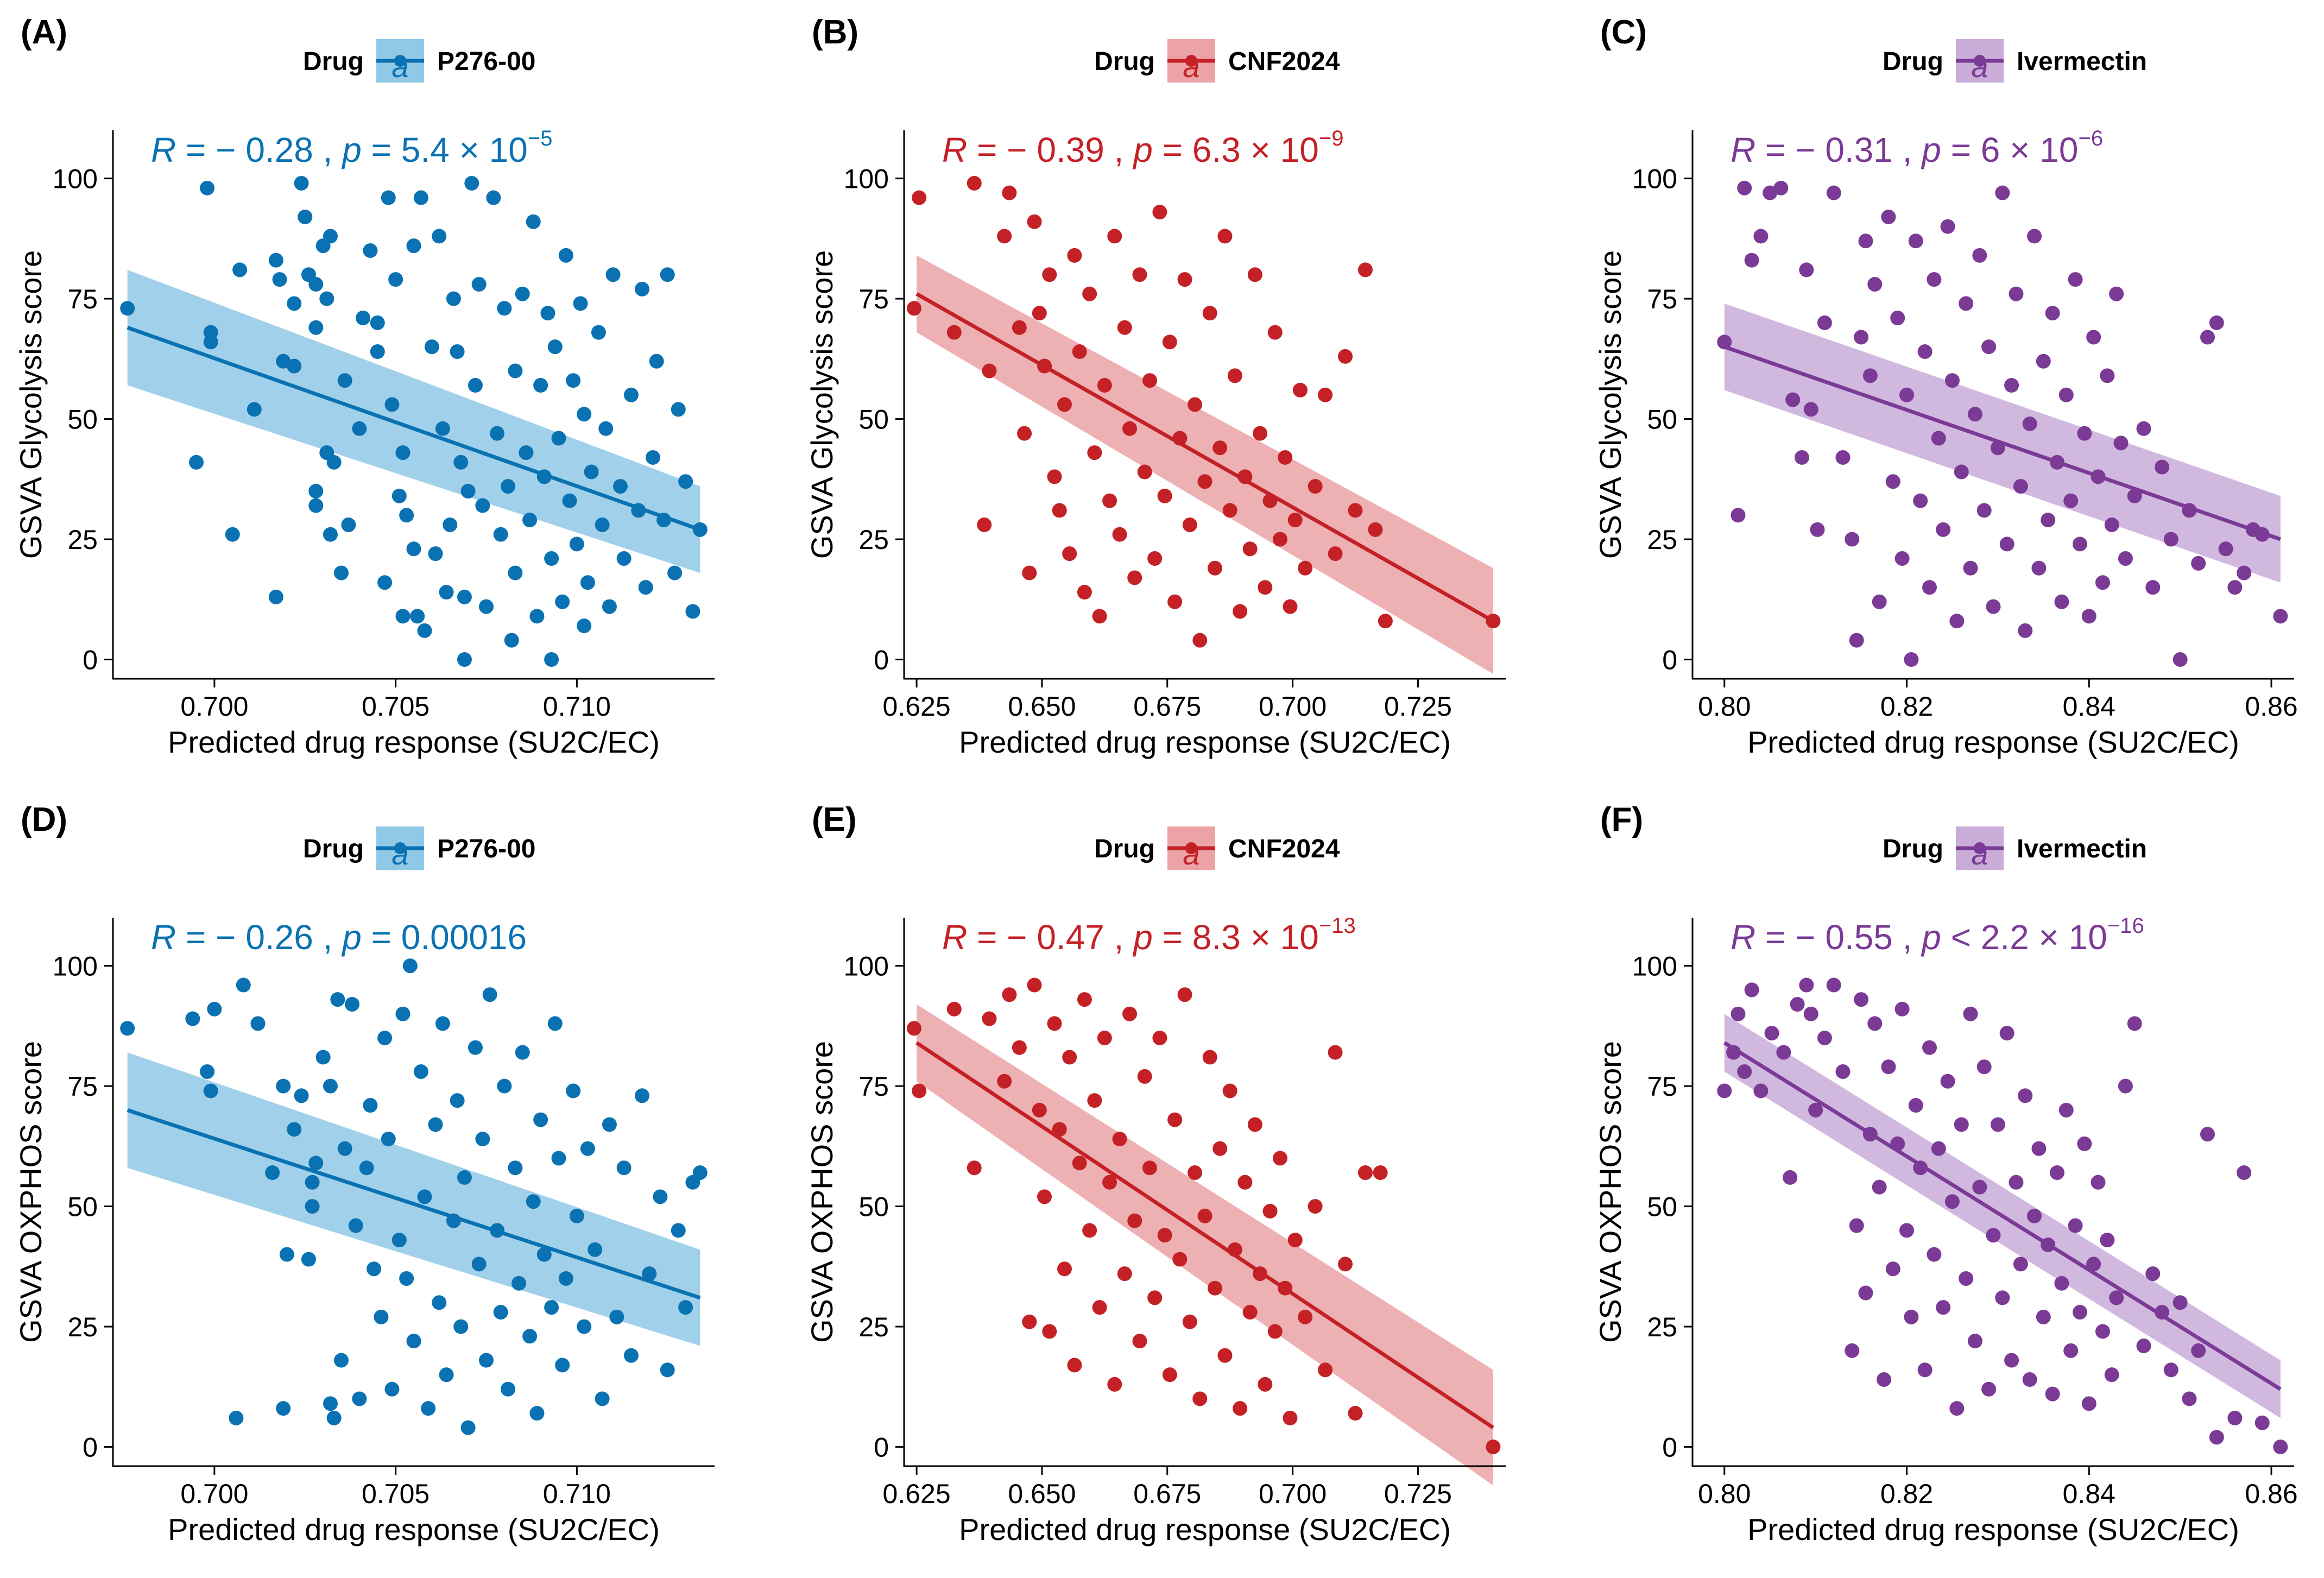  What do you see at coordinates (90, 1447) in the screenshot?
I see `y-tick-label: 0` at bounding box center [90, 1447].